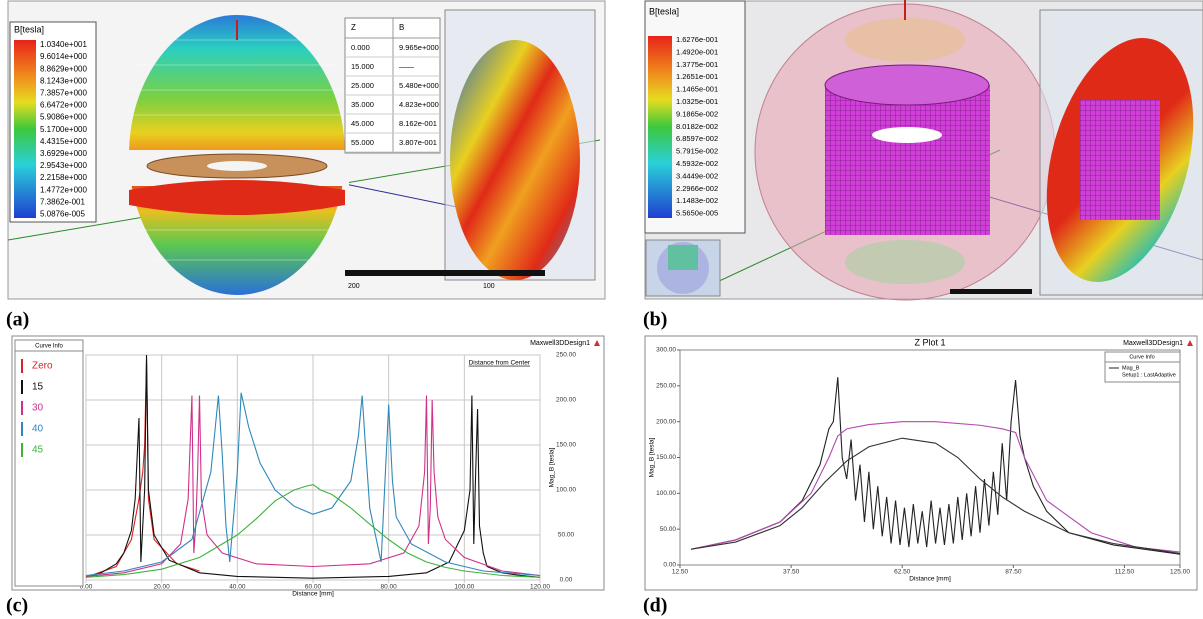  Describe the element at coordinates (362, 66) in the screenshot. I see `table-cell: 15.000` at that location.